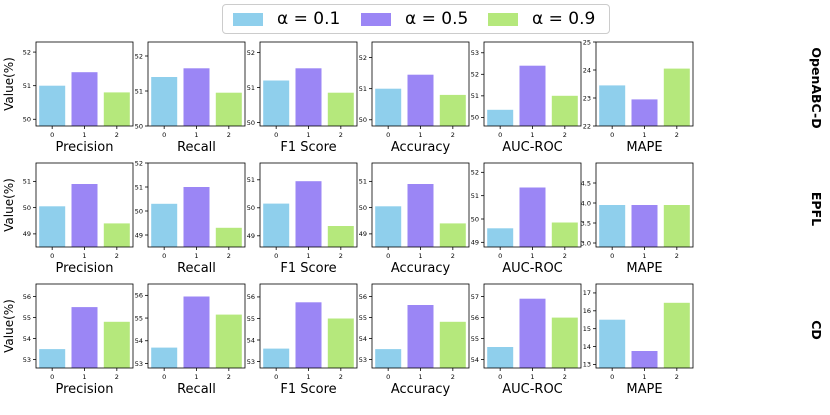  I want to click on panel-cd-f1-score-ytick-label: 55, so click(251, 319).